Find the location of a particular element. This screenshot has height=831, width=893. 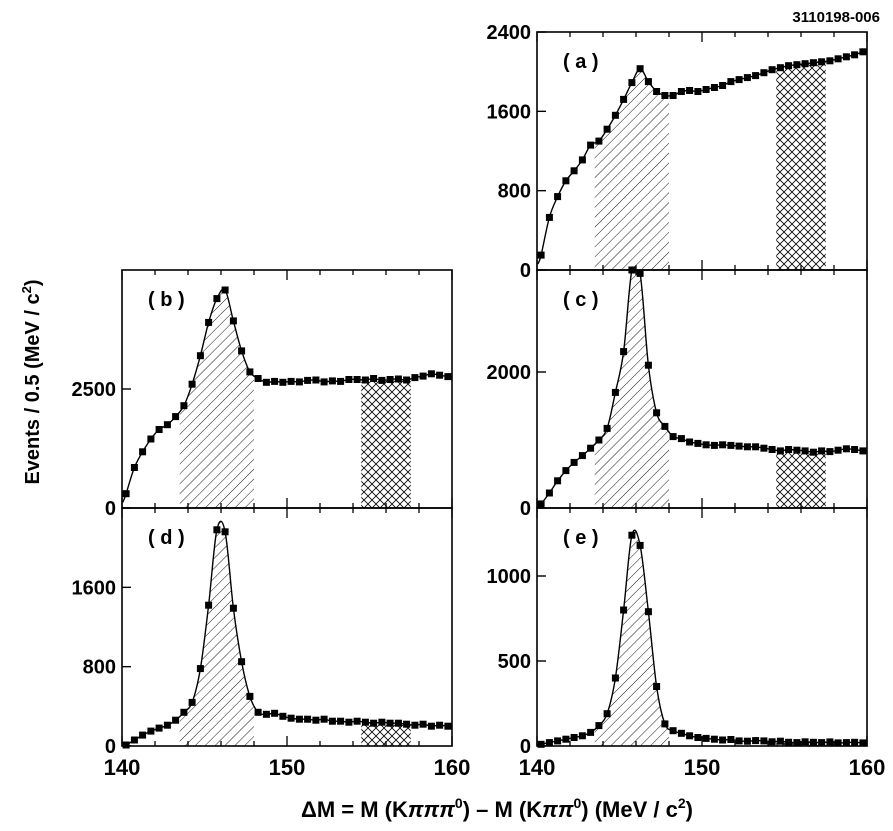

sideband-c is located at coordinates (801, 389).